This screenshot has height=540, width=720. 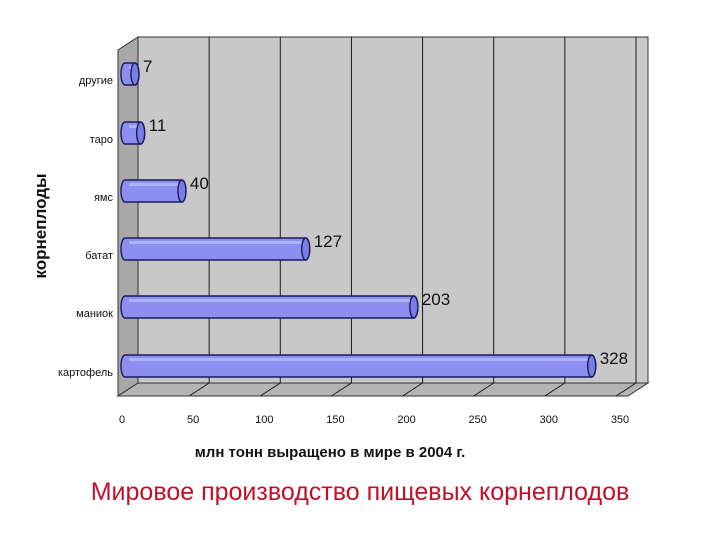 I want to click on category-label: ямс, so click(x=104, y=198).